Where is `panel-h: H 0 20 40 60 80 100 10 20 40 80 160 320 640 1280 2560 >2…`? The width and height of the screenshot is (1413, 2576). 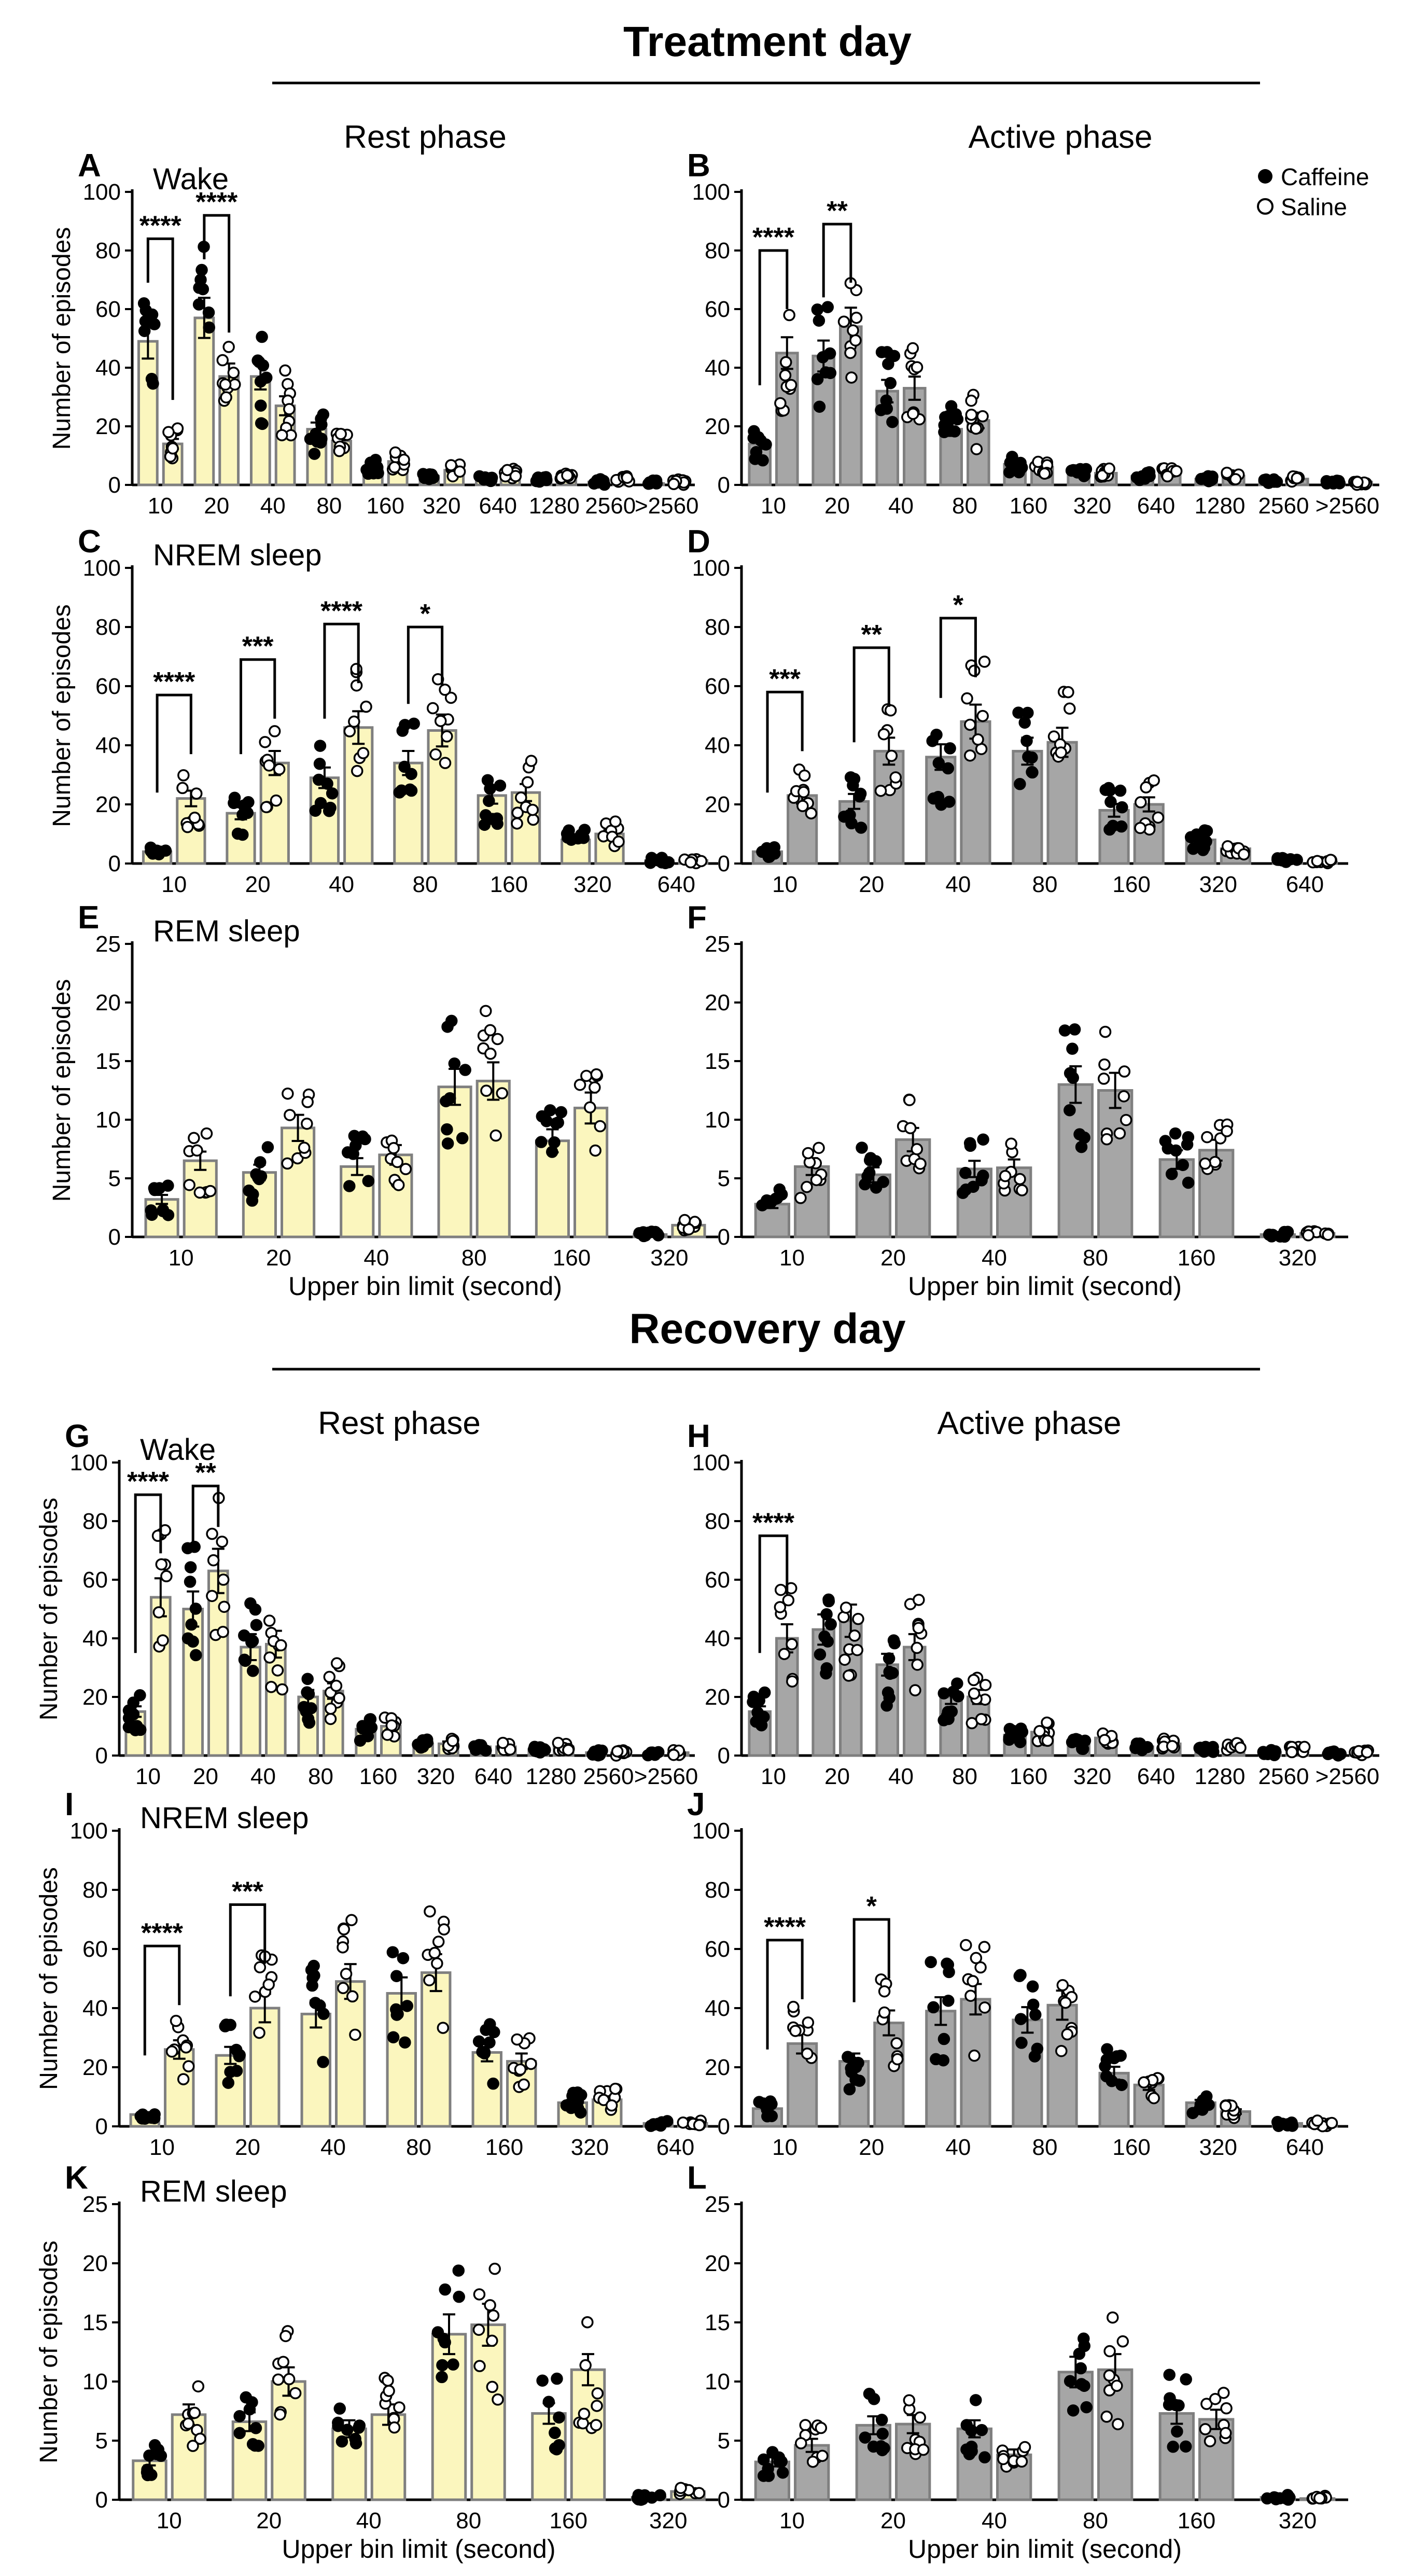
panel-h: H 0 20 40 60 80 100 10 20 40 80 160 320 640 1280 2560 >2… is located at coordinates (1033, 1603).